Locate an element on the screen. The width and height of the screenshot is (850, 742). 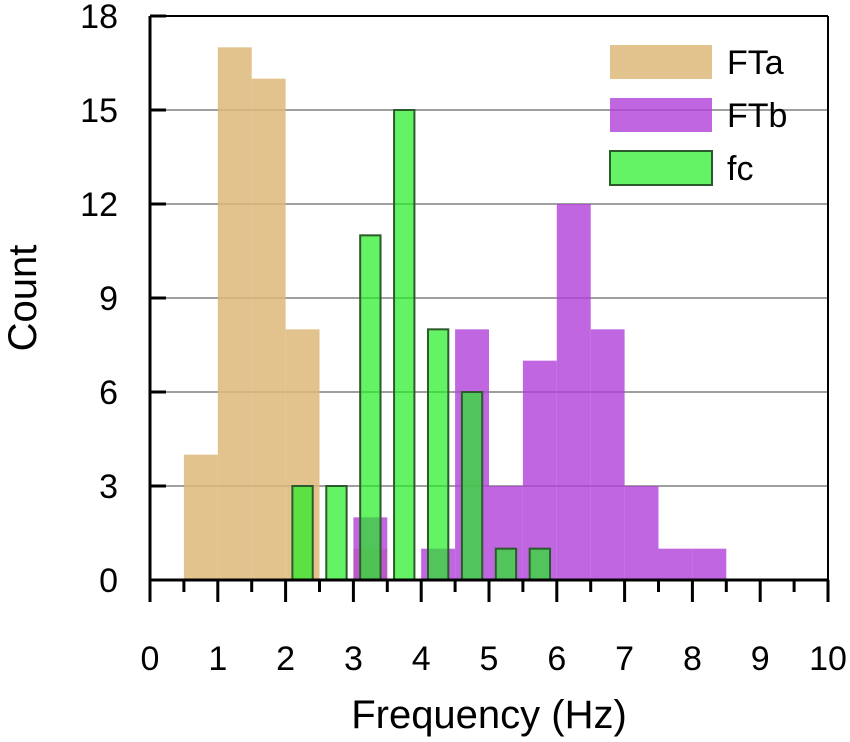
legend-item-FTa: FTa is located at coordinates (697, 63).